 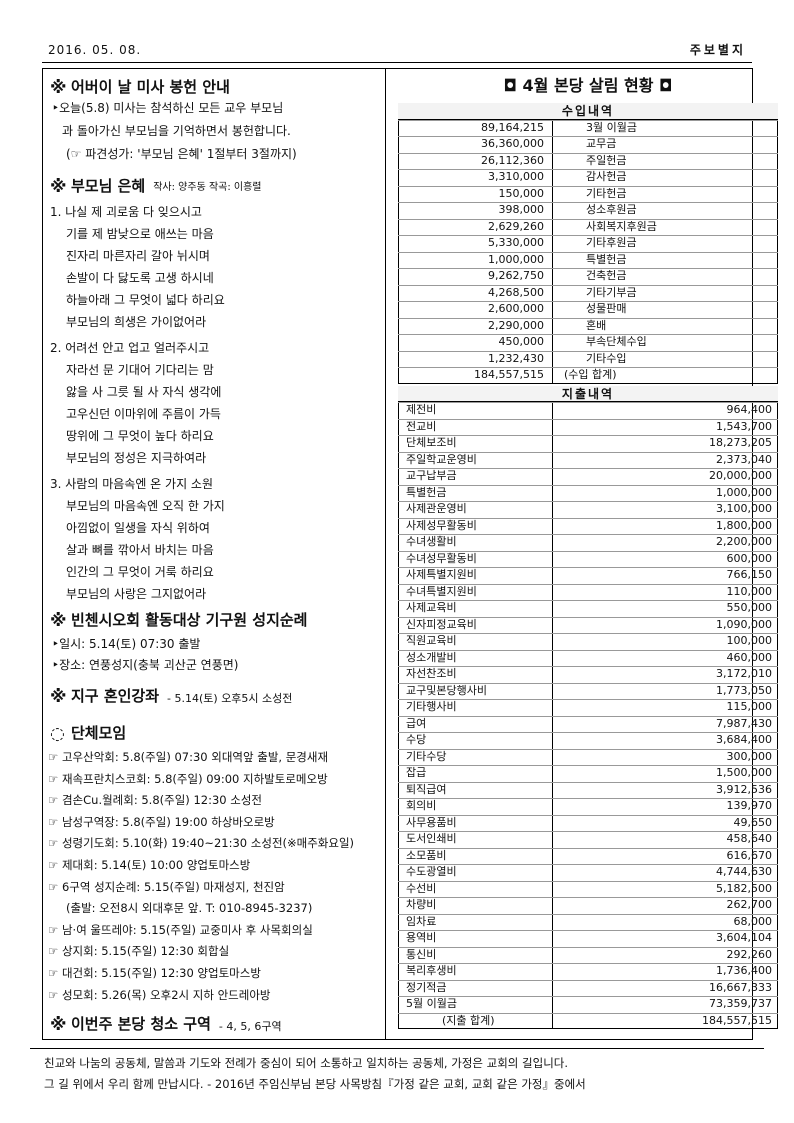 I want to click on section-title: 단체모임, so click(x=99, y=733).